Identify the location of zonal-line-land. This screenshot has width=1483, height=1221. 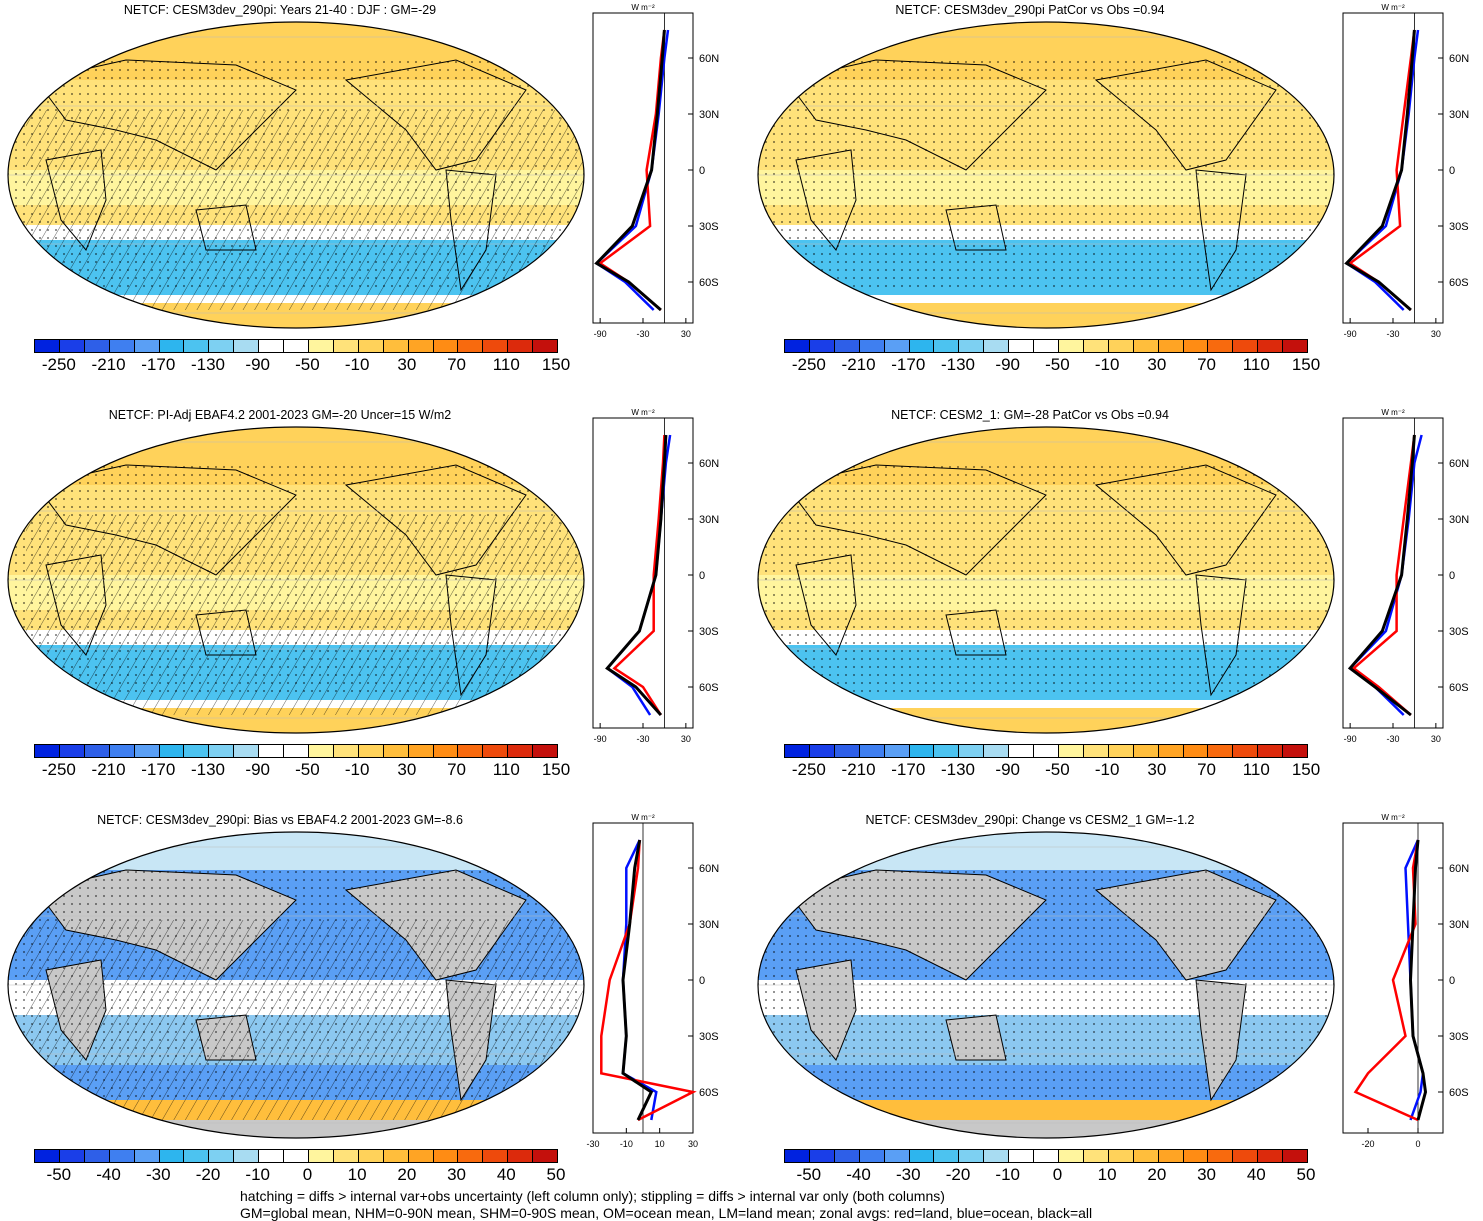
(1383, 575).